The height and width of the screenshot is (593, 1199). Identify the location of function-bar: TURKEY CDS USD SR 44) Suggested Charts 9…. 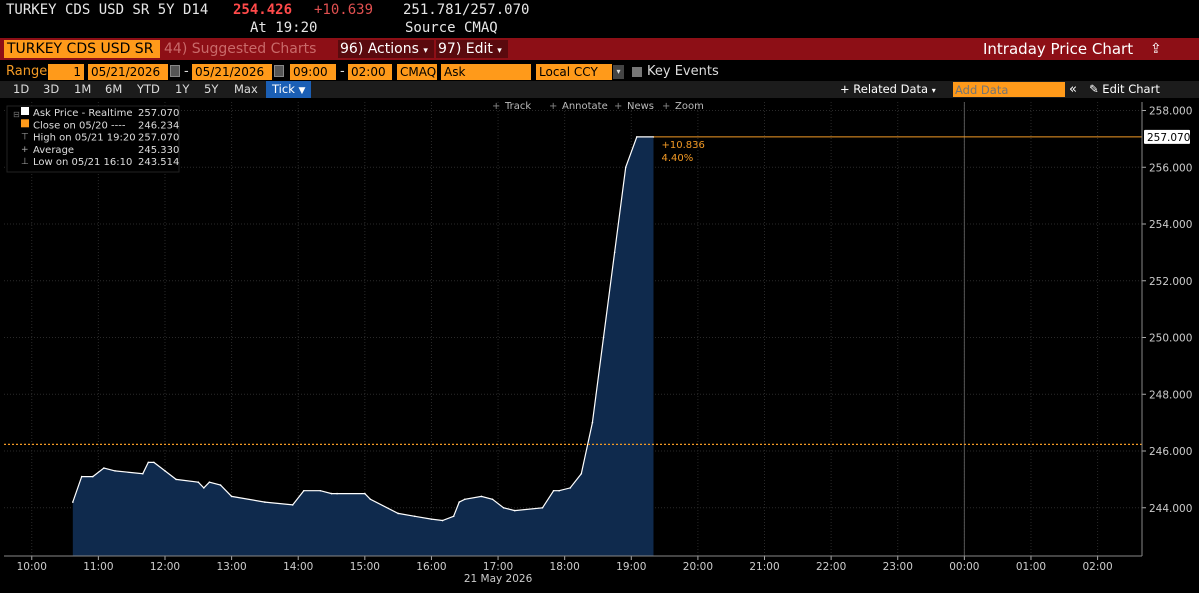
(599, 49).